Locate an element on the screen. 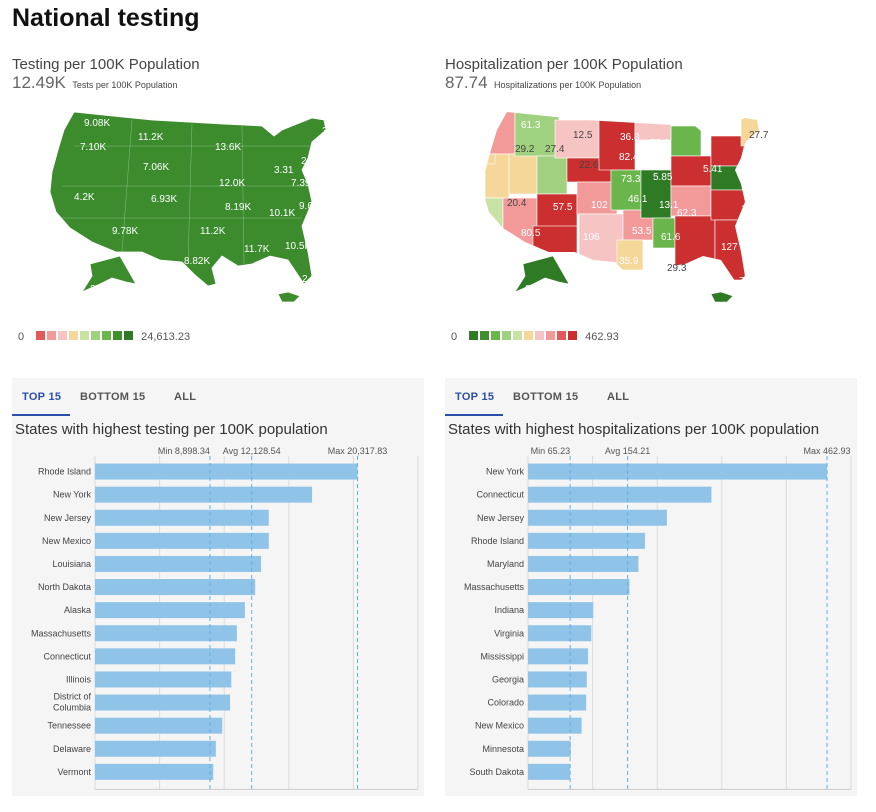 The width and height of the screenshot is (876, 812). map-state-label: 20.4 is located at coordinates (517, 203).